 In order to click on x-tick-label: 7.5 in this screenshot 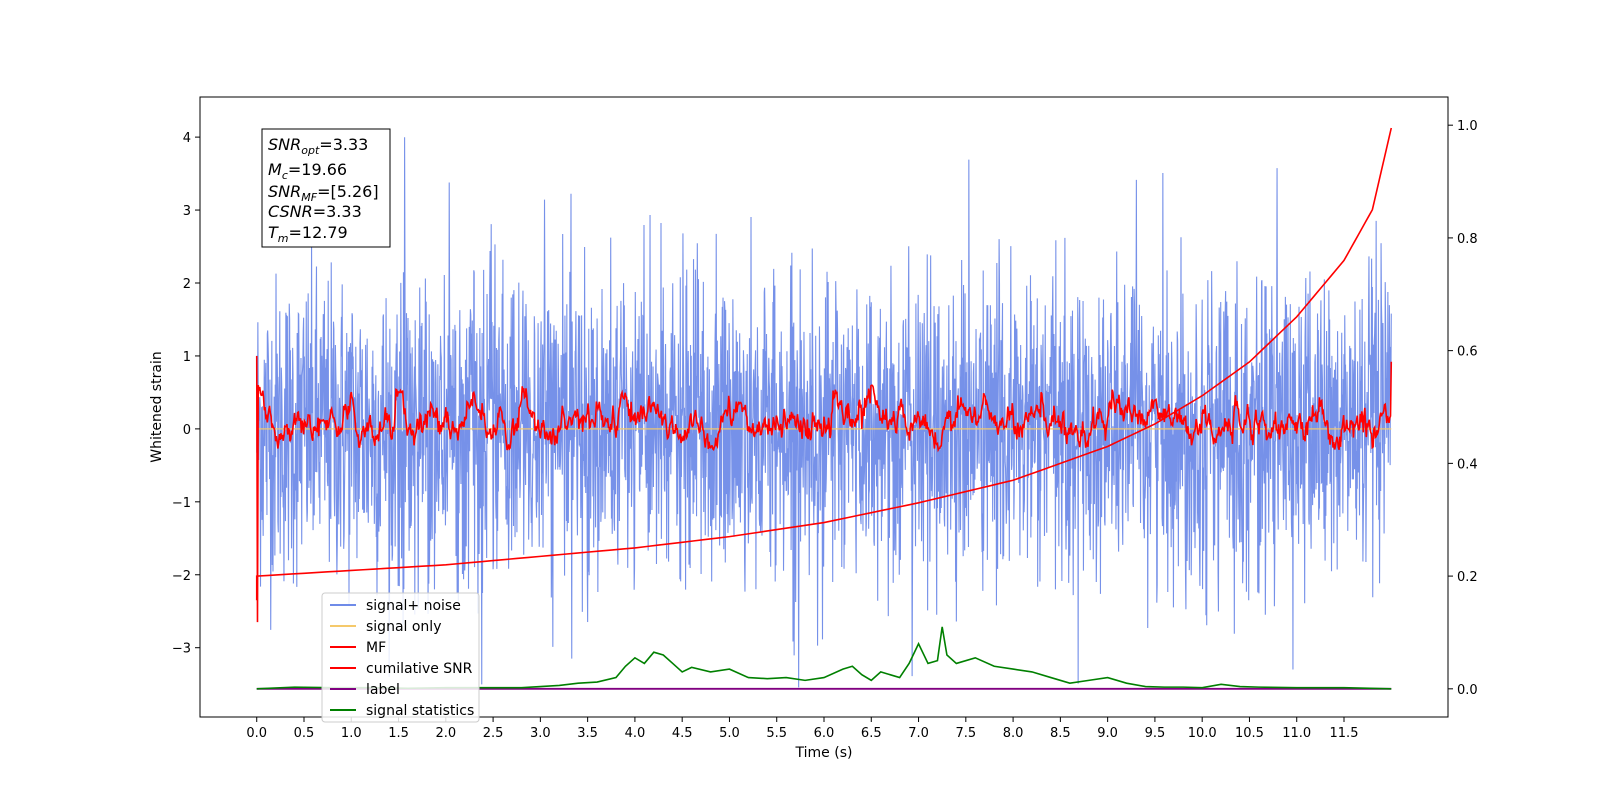, I will do `click(965, 733)`.